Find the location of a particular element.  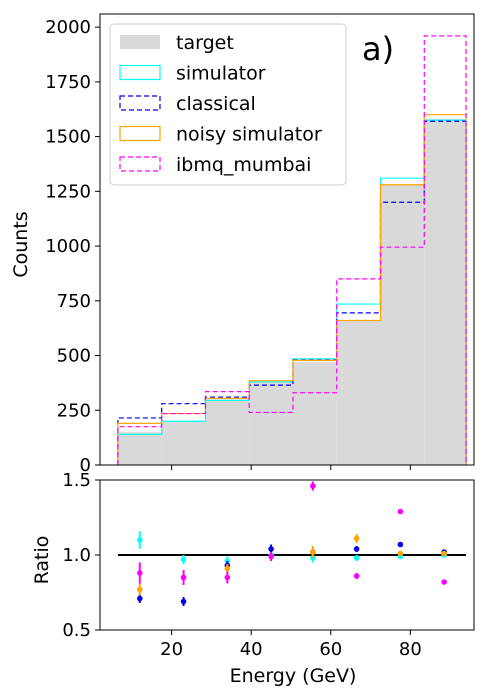

ratio-y-ticks: 0.5 1.0 1.5 is located at coordinates (81, 555).